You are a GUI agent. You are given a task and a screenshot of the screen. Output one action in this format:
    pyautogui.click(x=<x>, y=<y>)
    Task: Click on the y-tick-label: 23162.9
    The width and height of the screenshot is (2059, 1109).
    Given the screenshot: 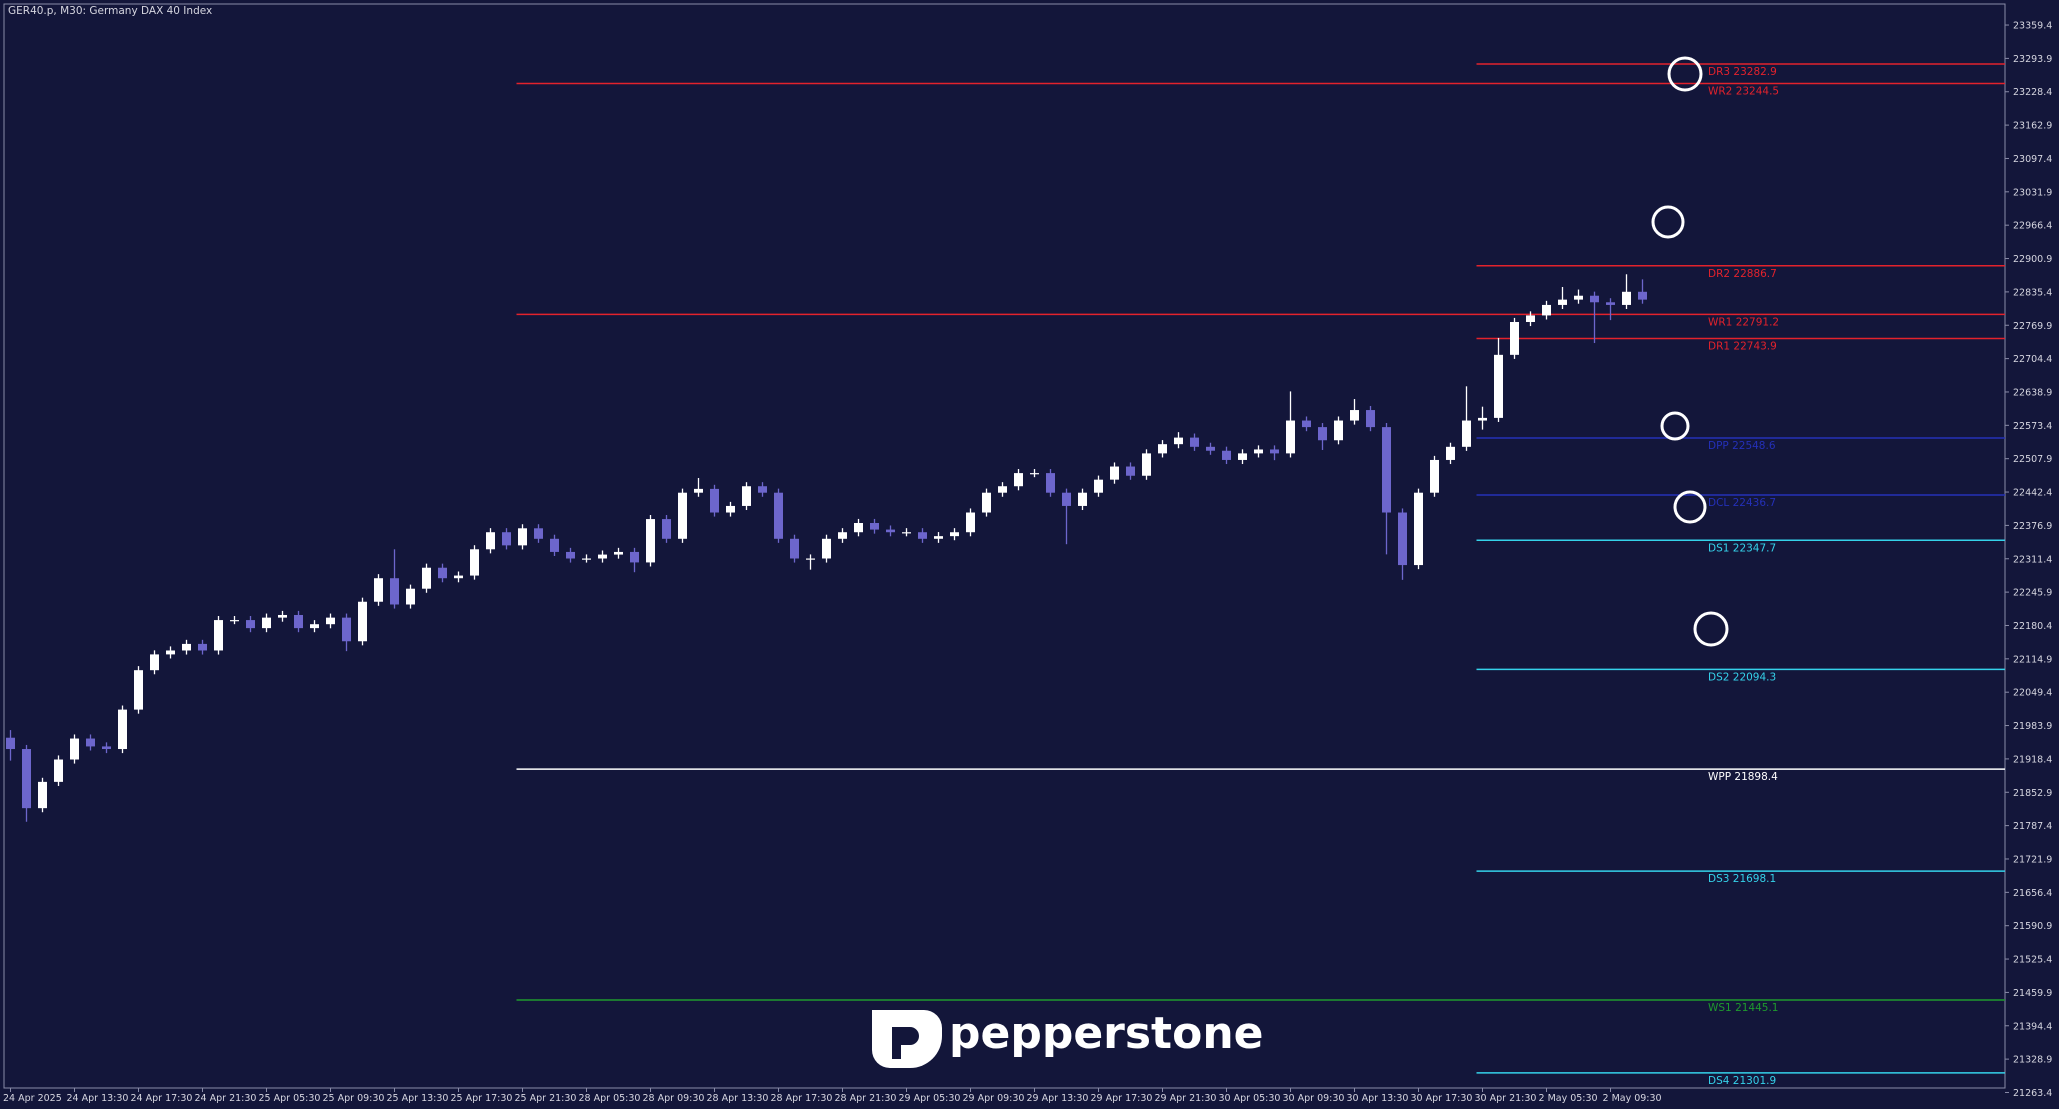 What is the action you would take?
    pyautogui.click(x=2032, y=126)
    